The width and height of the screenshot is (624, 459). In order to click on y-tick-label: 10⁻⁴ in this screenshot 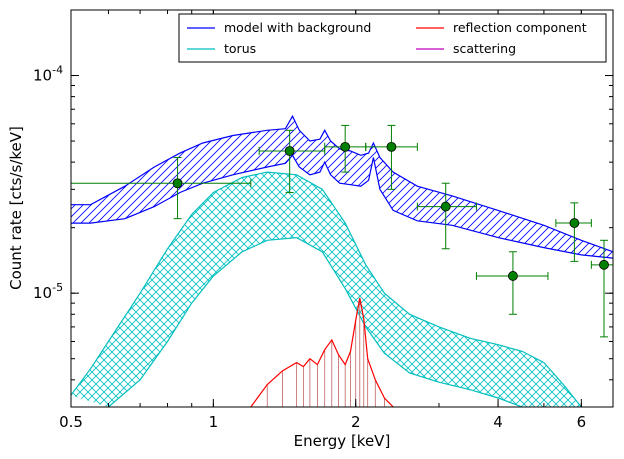, I will do `click(48, 74)`.